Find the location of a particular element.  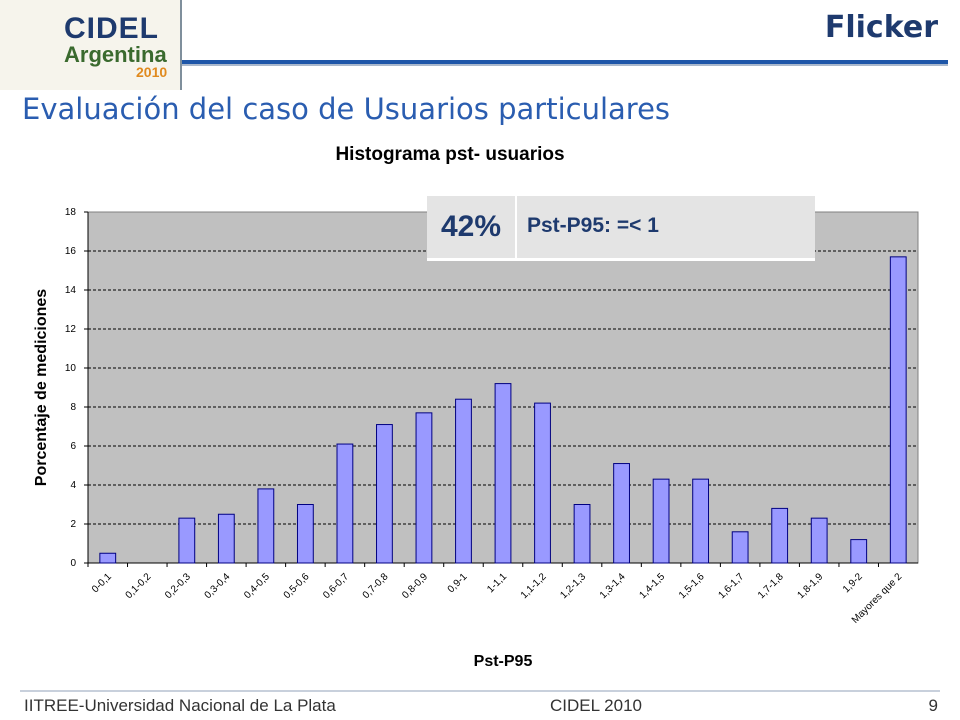

footer-page-number: 9 is located at coordinates (933, 705).